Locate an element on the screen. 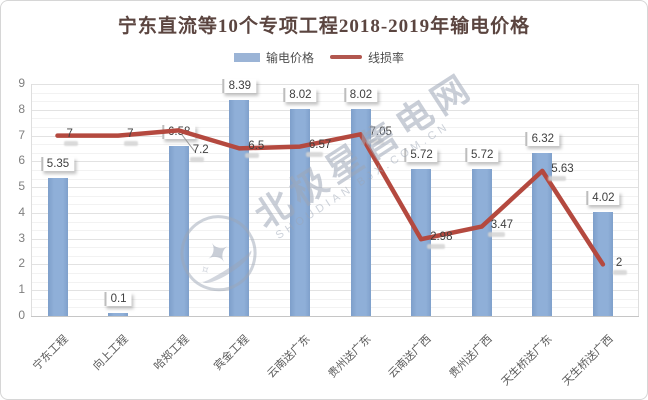 This screenshot has height=400, width=648. line-value-label: 7.05 is located at coordinates (380, 132).